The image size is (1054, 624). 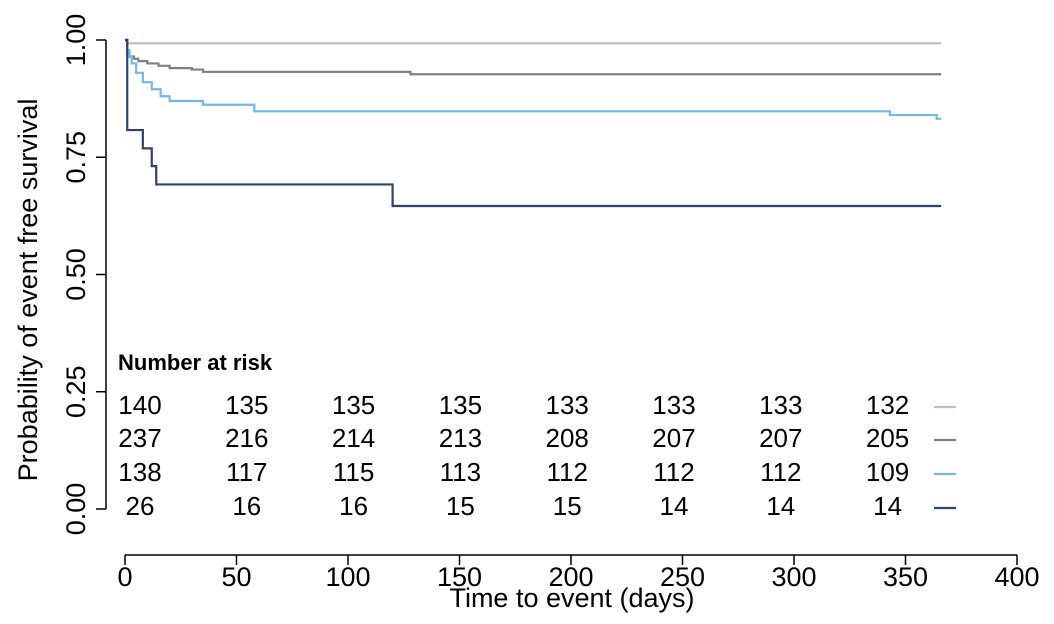 What do you see at coordinates (140, 506) in the screenshot?
I see `risk-count: 26` at bounding box center [140, 506].